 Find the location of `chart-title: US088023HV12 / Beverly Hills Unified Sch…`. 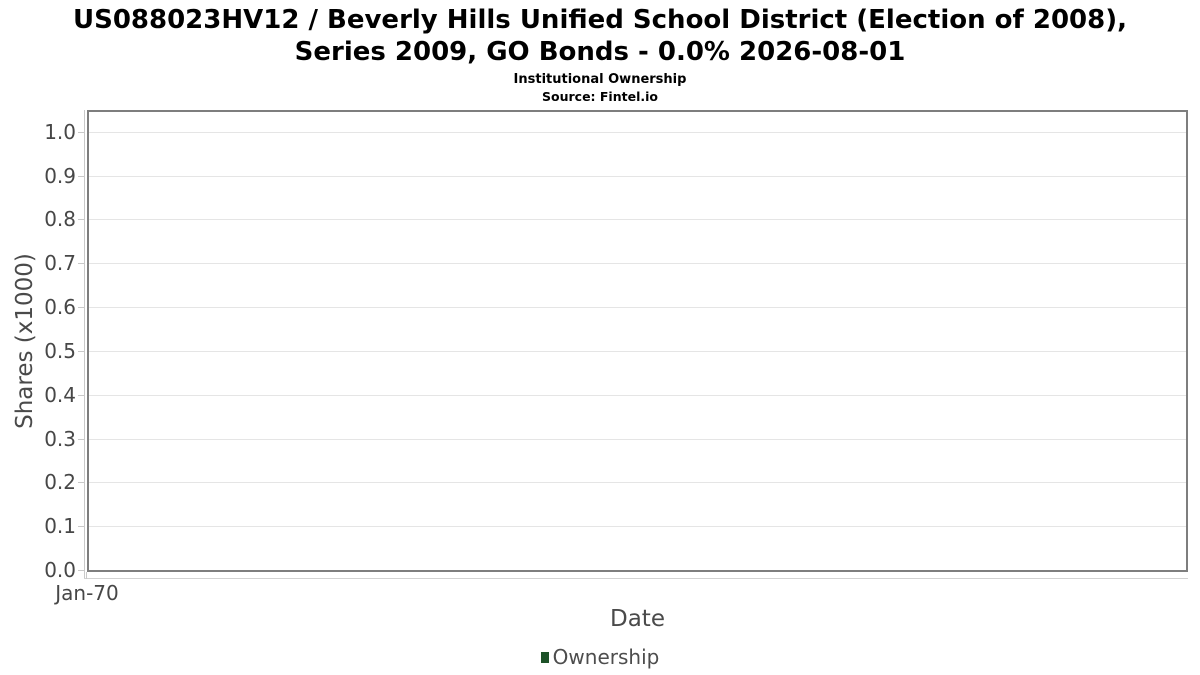

chart-title: US088023HV12 / Beverly Hills Unified Sch… is located at coordinates (599, 36).